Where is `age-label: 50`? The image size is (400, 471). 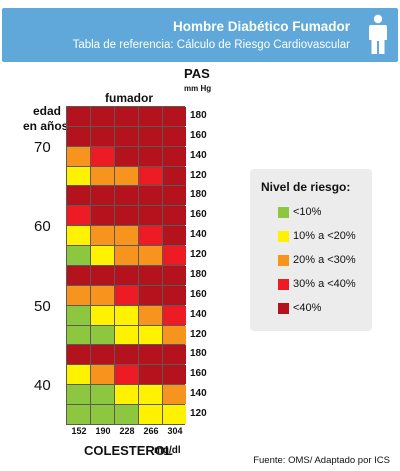
age-label: 50 is located at coordinates (42, 306).